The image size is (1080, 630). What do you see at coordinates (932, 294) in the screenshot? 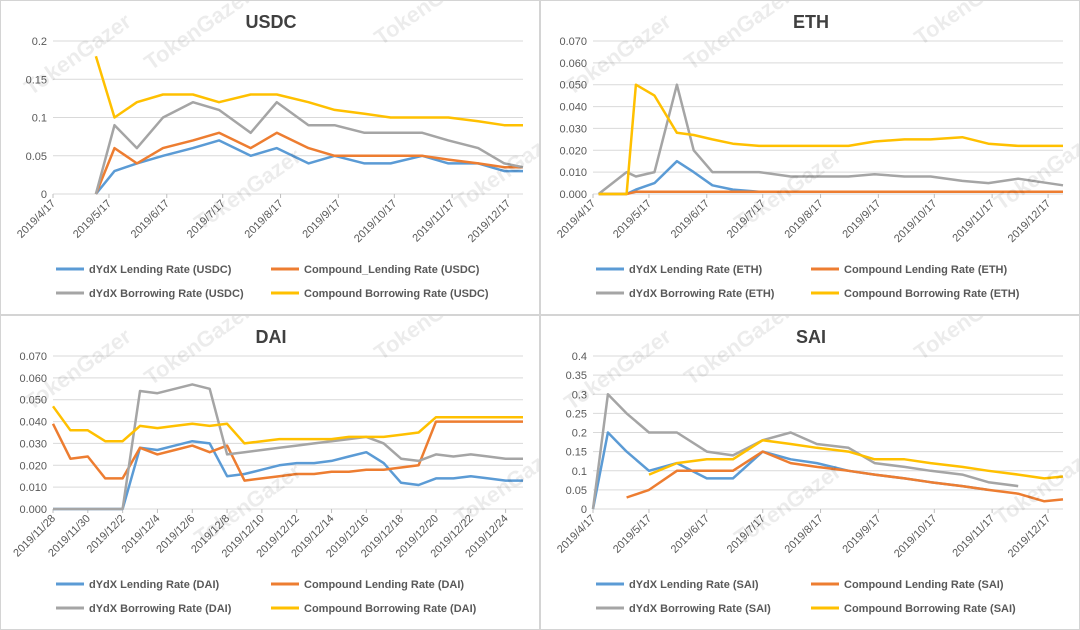
I see `legend-label: Compound Borrowing Rate (ETH)` at bounding box center [932, 294].